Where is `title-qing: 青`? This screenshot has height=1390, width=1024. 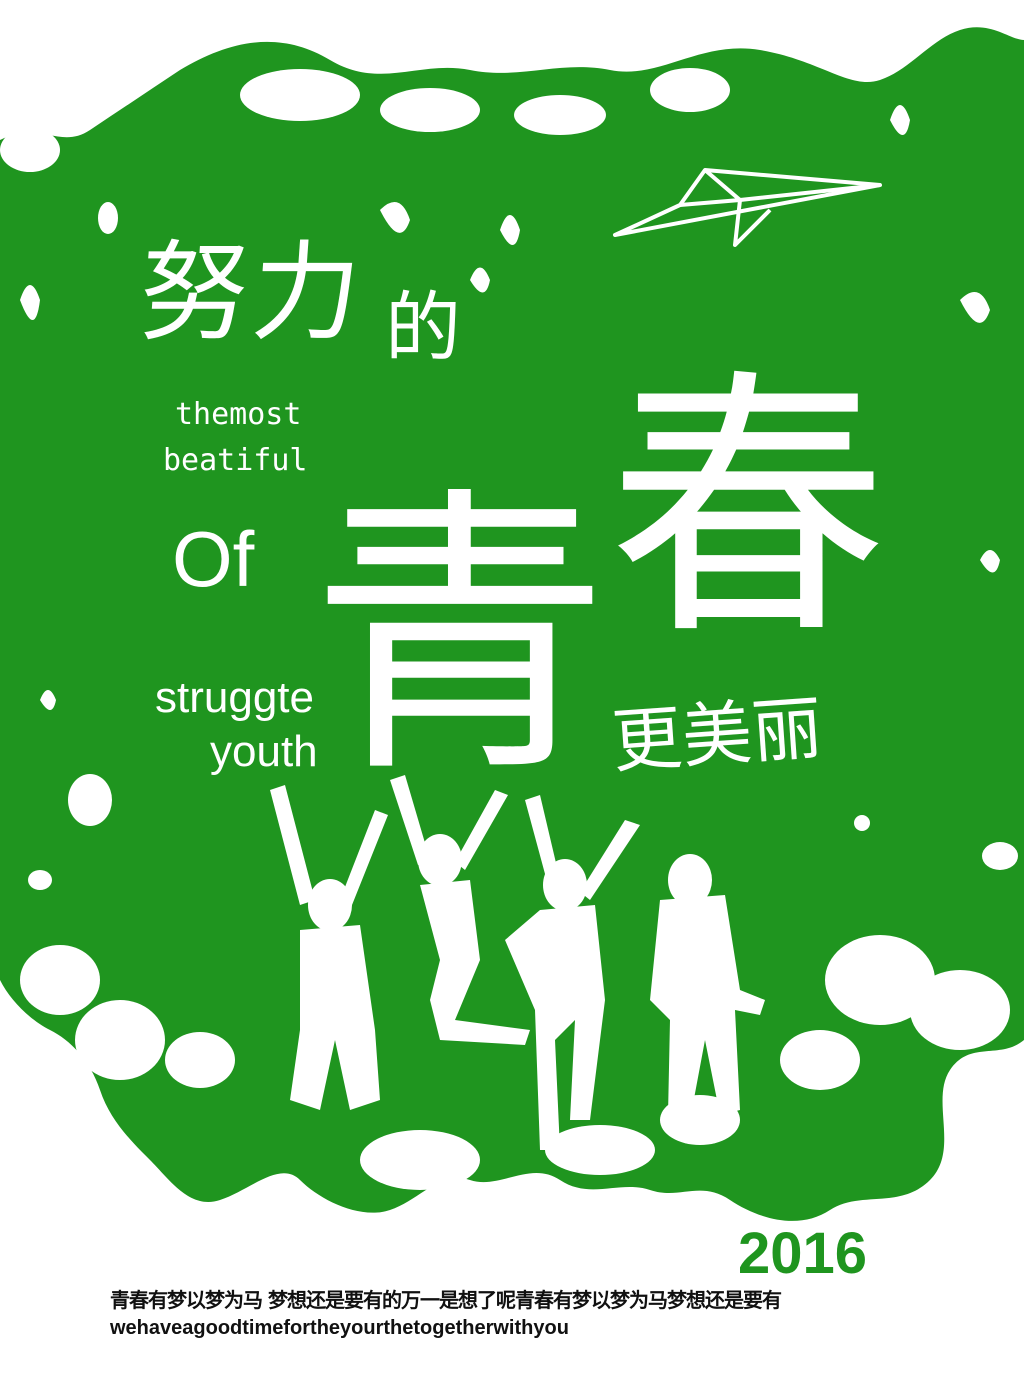 title-qing: 青 is located at coordinates (460, 637).